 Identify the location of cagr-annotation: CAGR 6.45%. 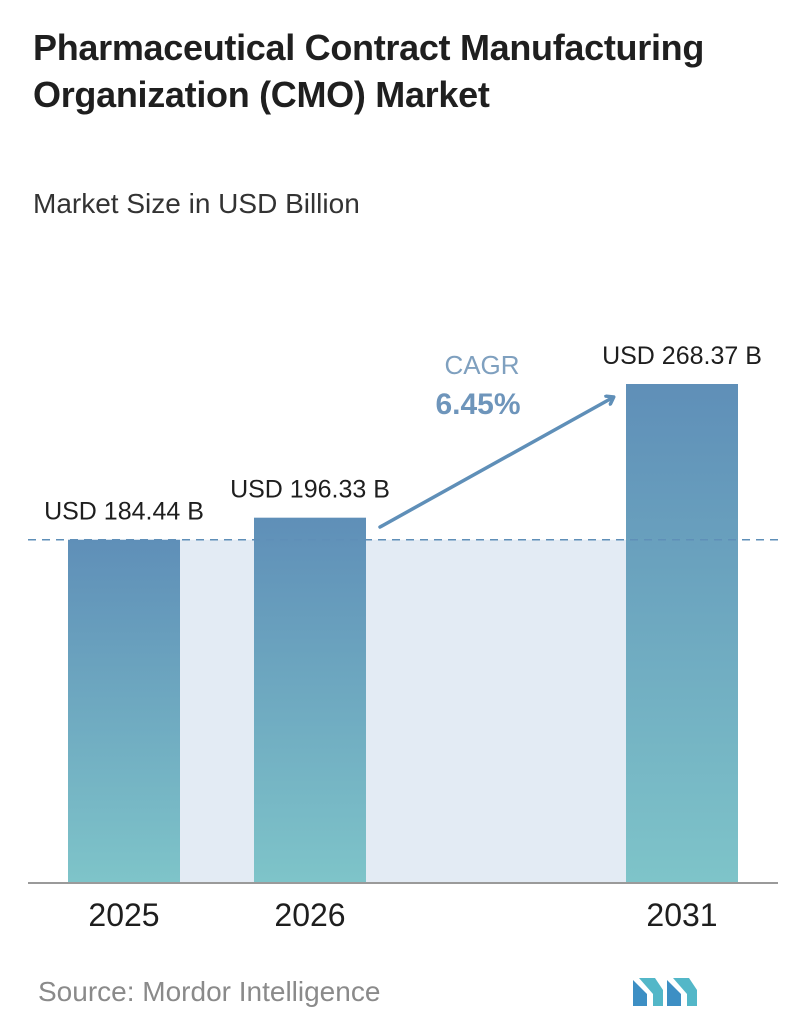
(495, 439).